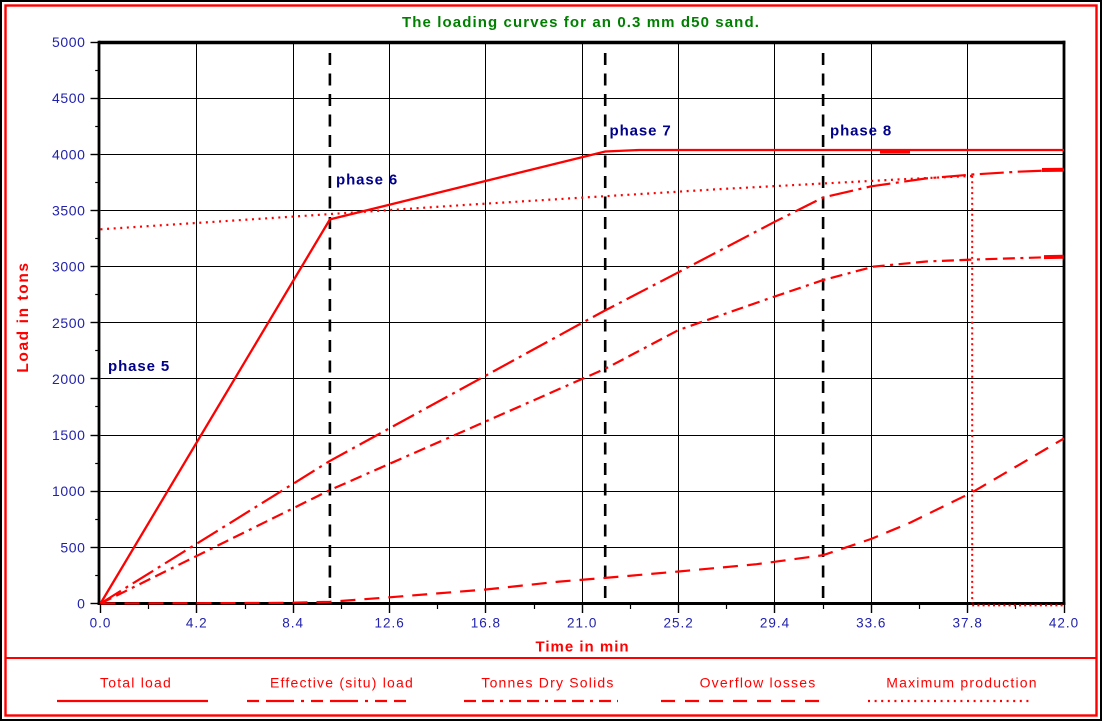 The height and width of the screenshot is (721, 1102). Describe the element at coordinates (389, 623) in the screenshot. I see `svg-text: 12.6` at that location.